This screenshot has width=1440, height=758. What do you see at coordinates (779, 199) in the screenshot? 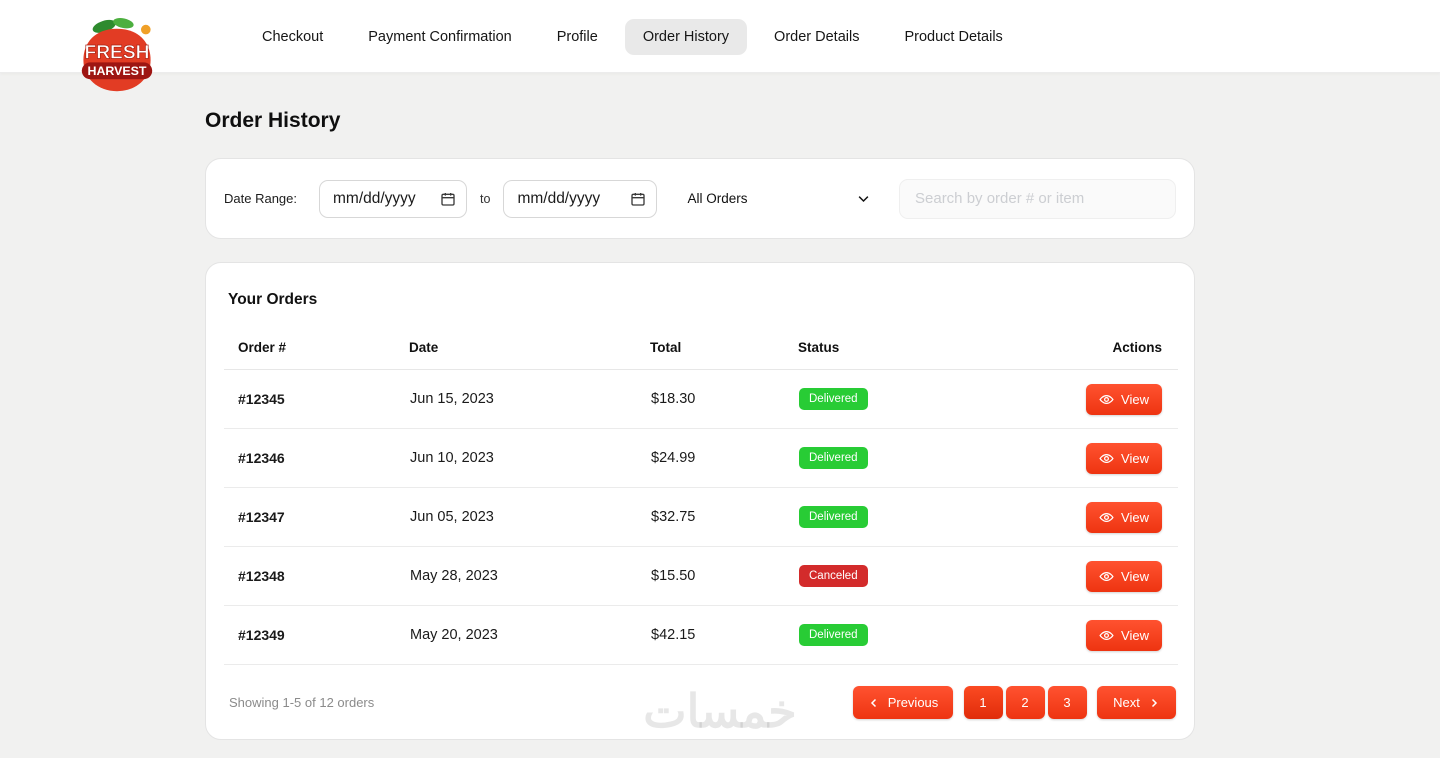
I see `order-filter-select: All Orders` at bounding box center [779, 199].